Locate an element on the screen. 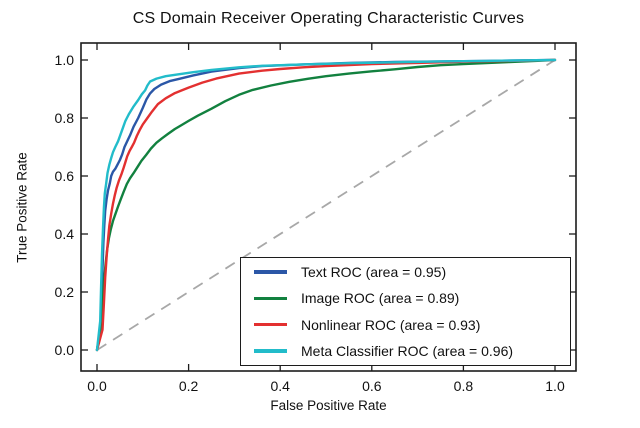 The height and width of the screenshot is (428, 640). legend-label-text: Text ROC (area = 0.95) is located at coordinates (374, 271).